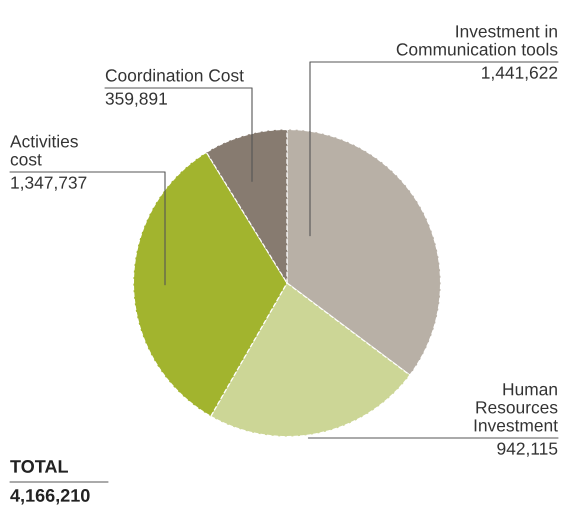 The height and width of the screenshot is (512, 570). I want to click on slice-label: Human Resources Investment, so click(516, 407).